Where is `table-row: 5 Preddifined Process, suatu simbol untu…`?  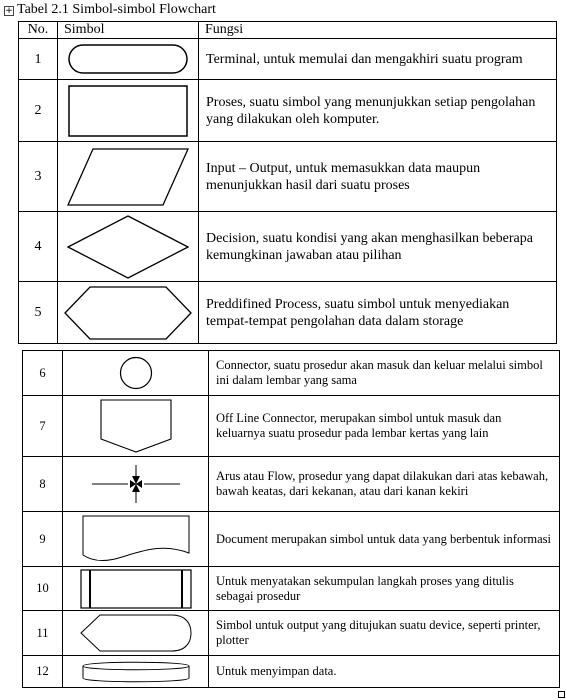
table-row: 5 Preddifined Process, suatu simbol untu… is located at coordinates (287, 312).